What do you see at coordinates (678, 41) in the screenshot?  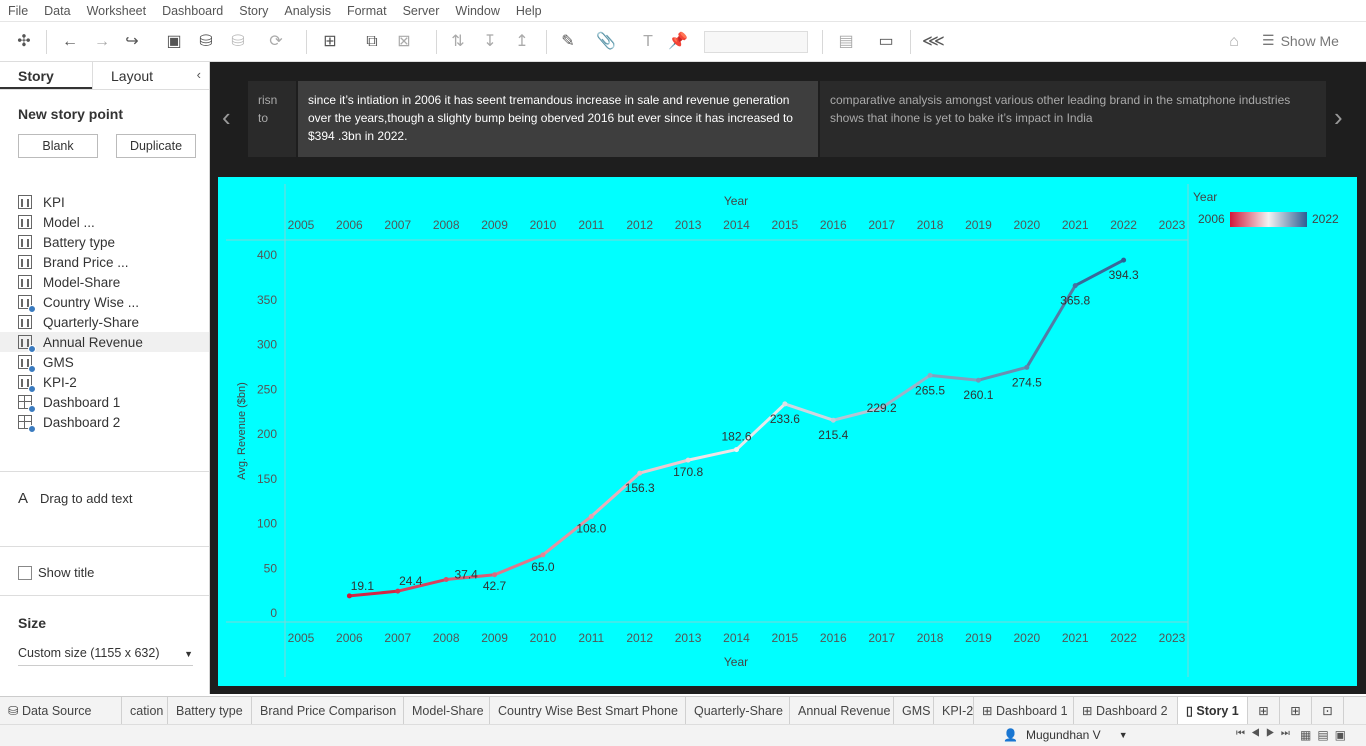 I see `pin-icon: 📌` at bounding box center [678, 41].